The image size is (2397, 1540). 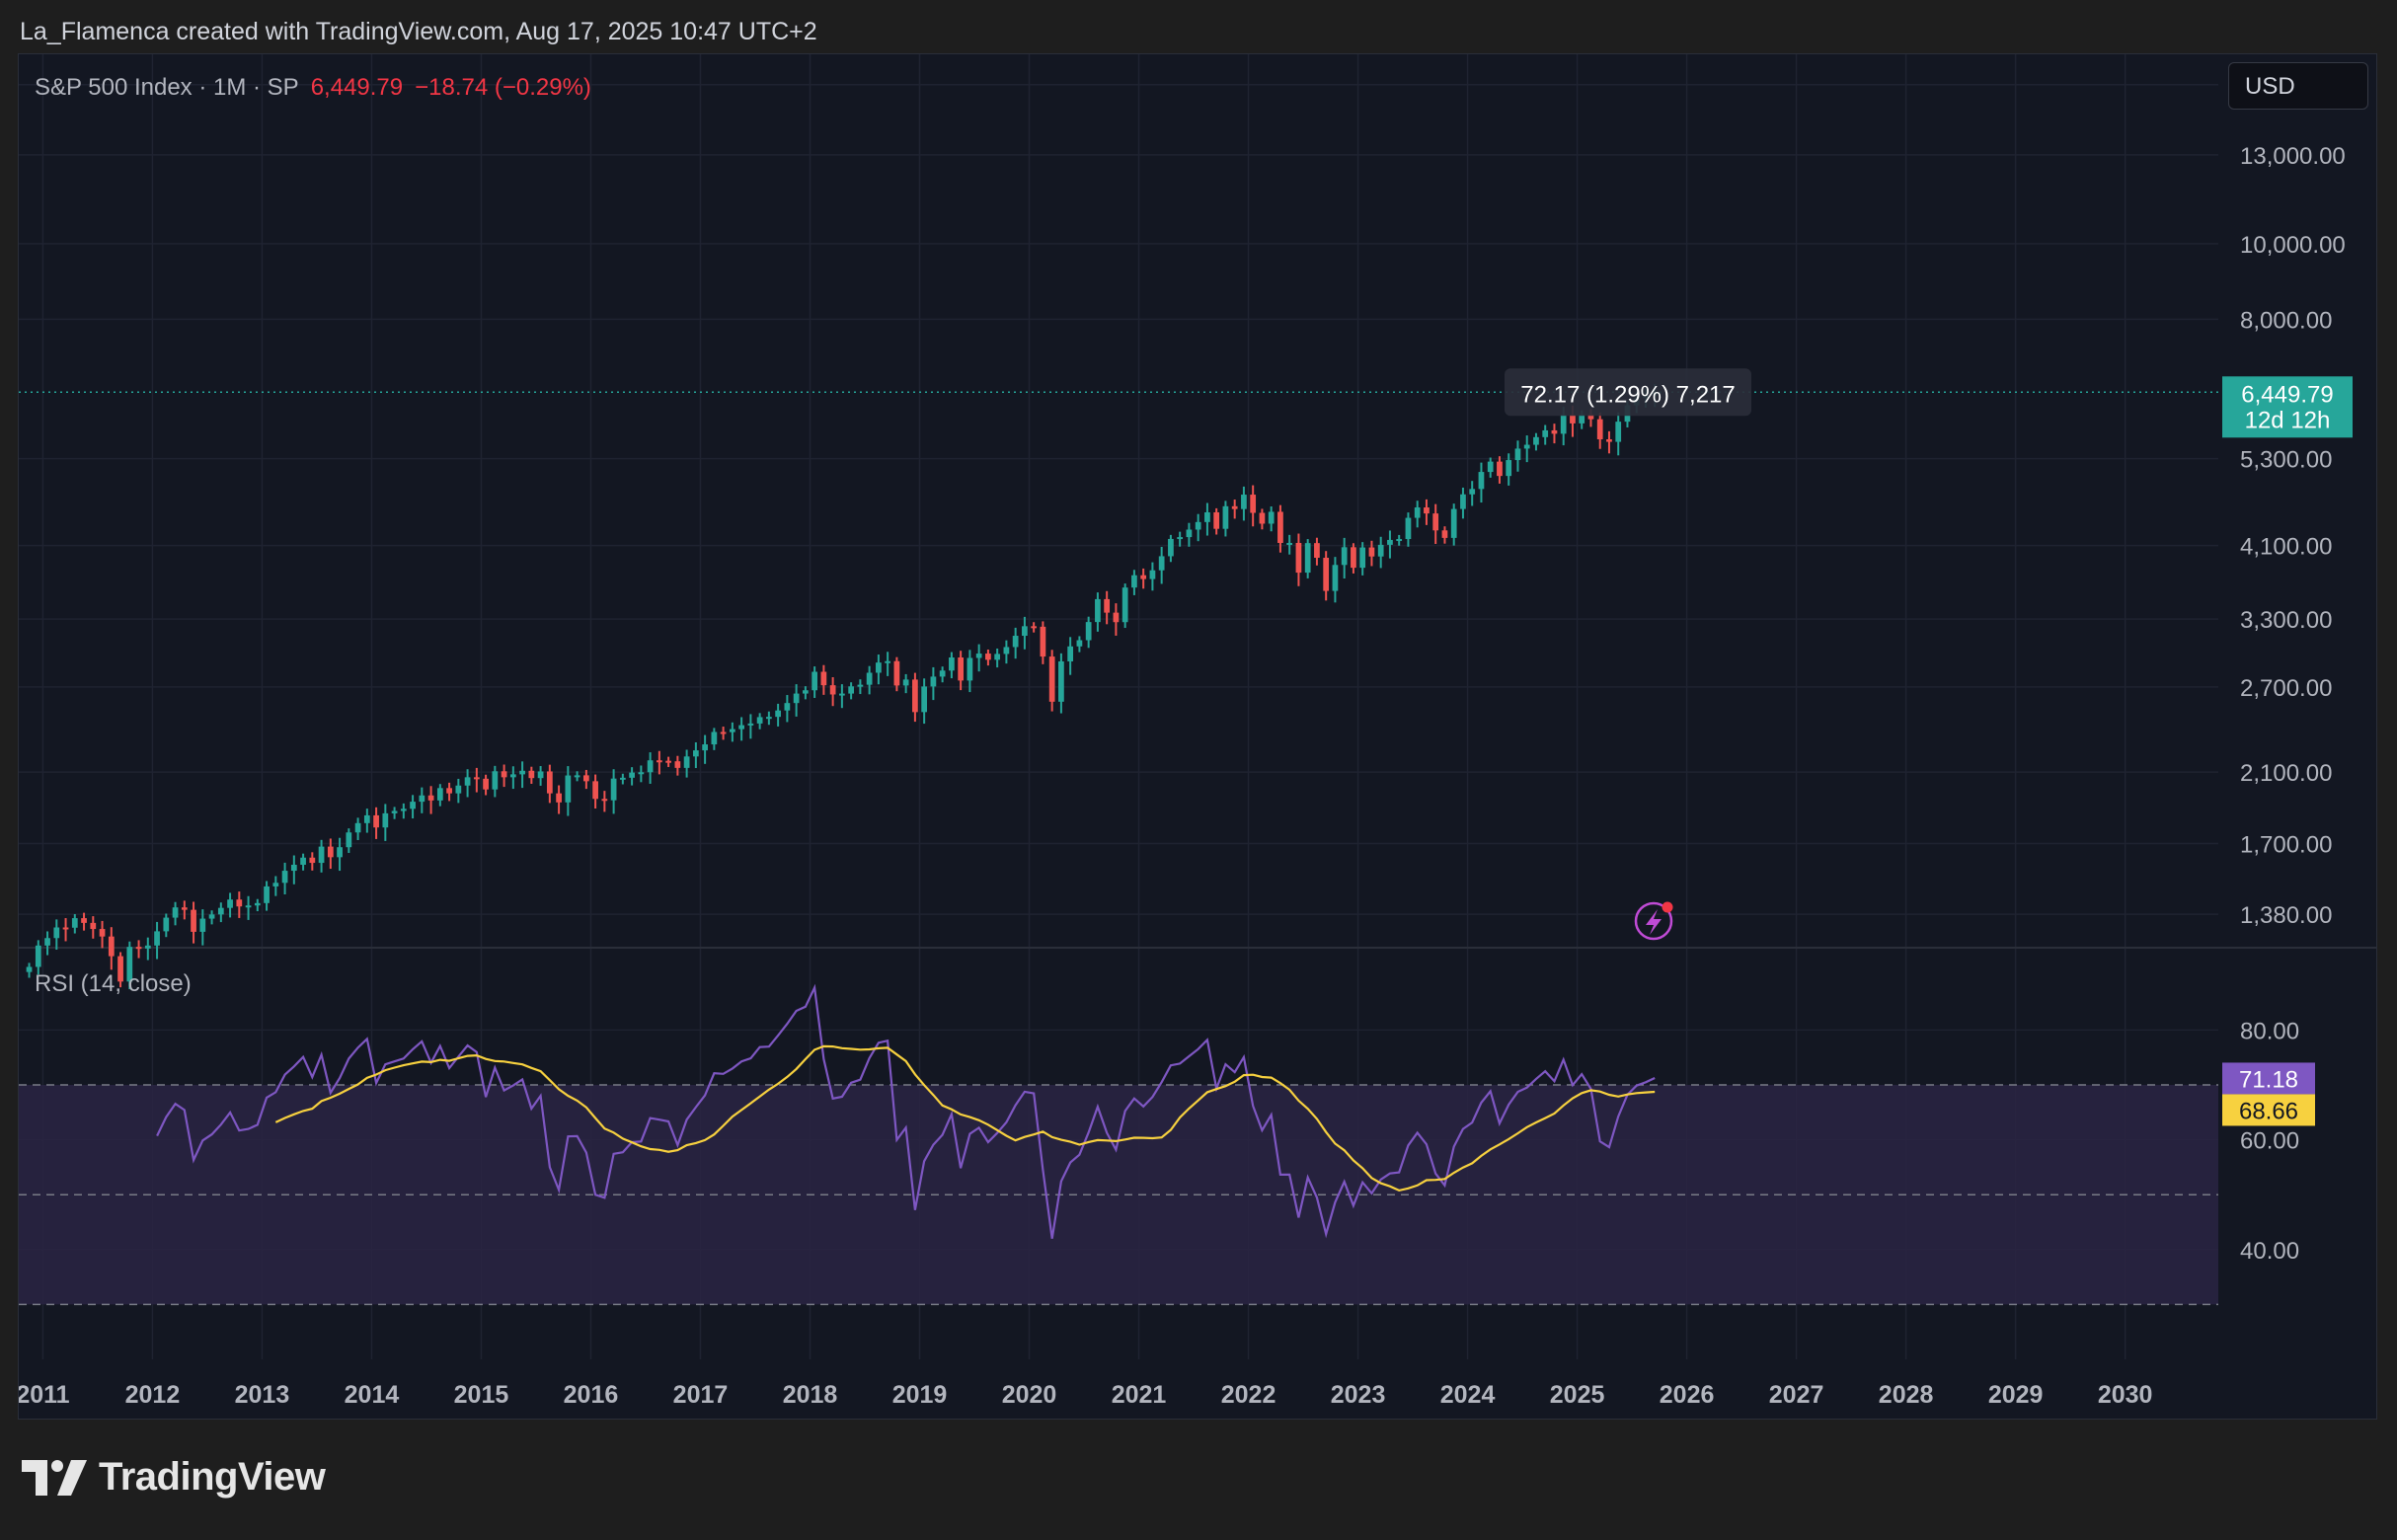 I want to click on time-tick-label: 2030, so click(x=2125, y=1395).